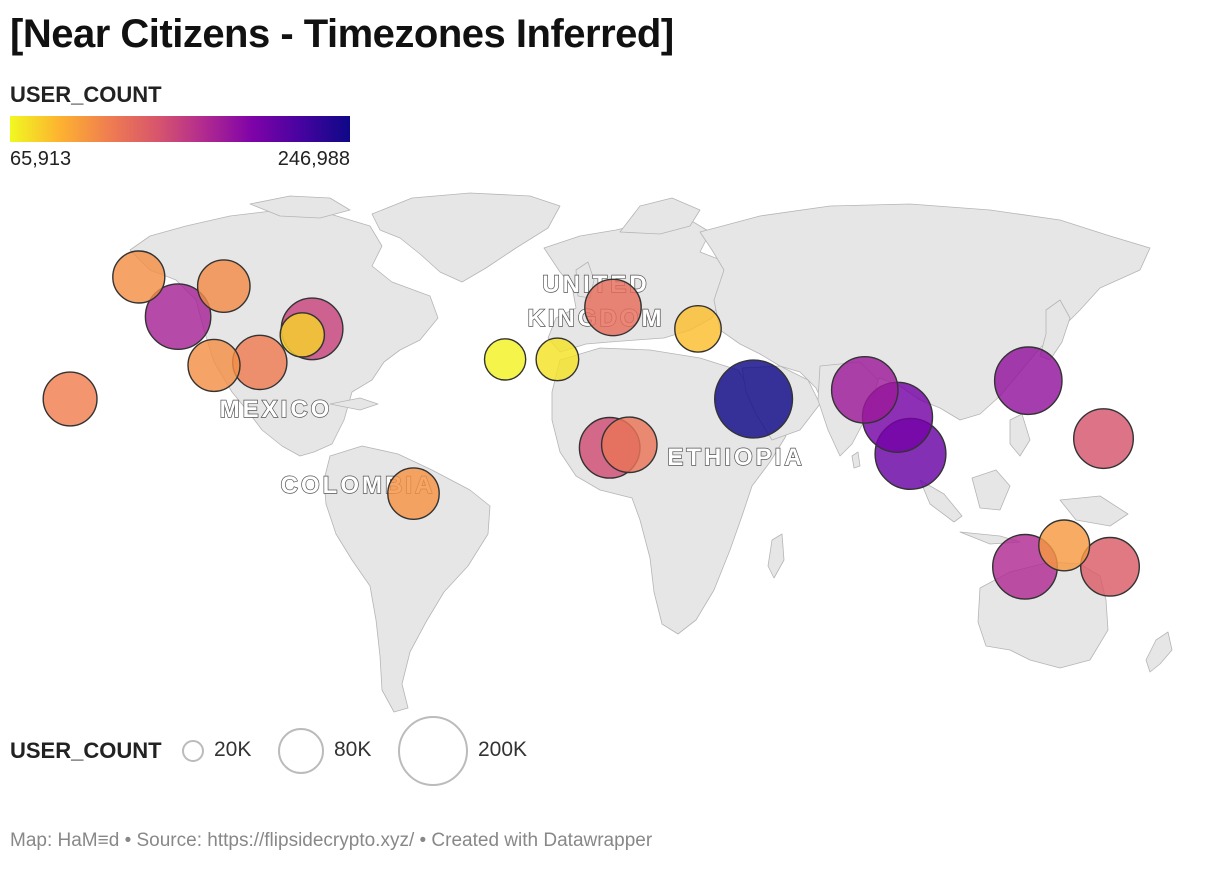  What do you see at coordinates (1055, 330) in the screenshot?
I see `japan-shape` at bounding box center [1055, 330].